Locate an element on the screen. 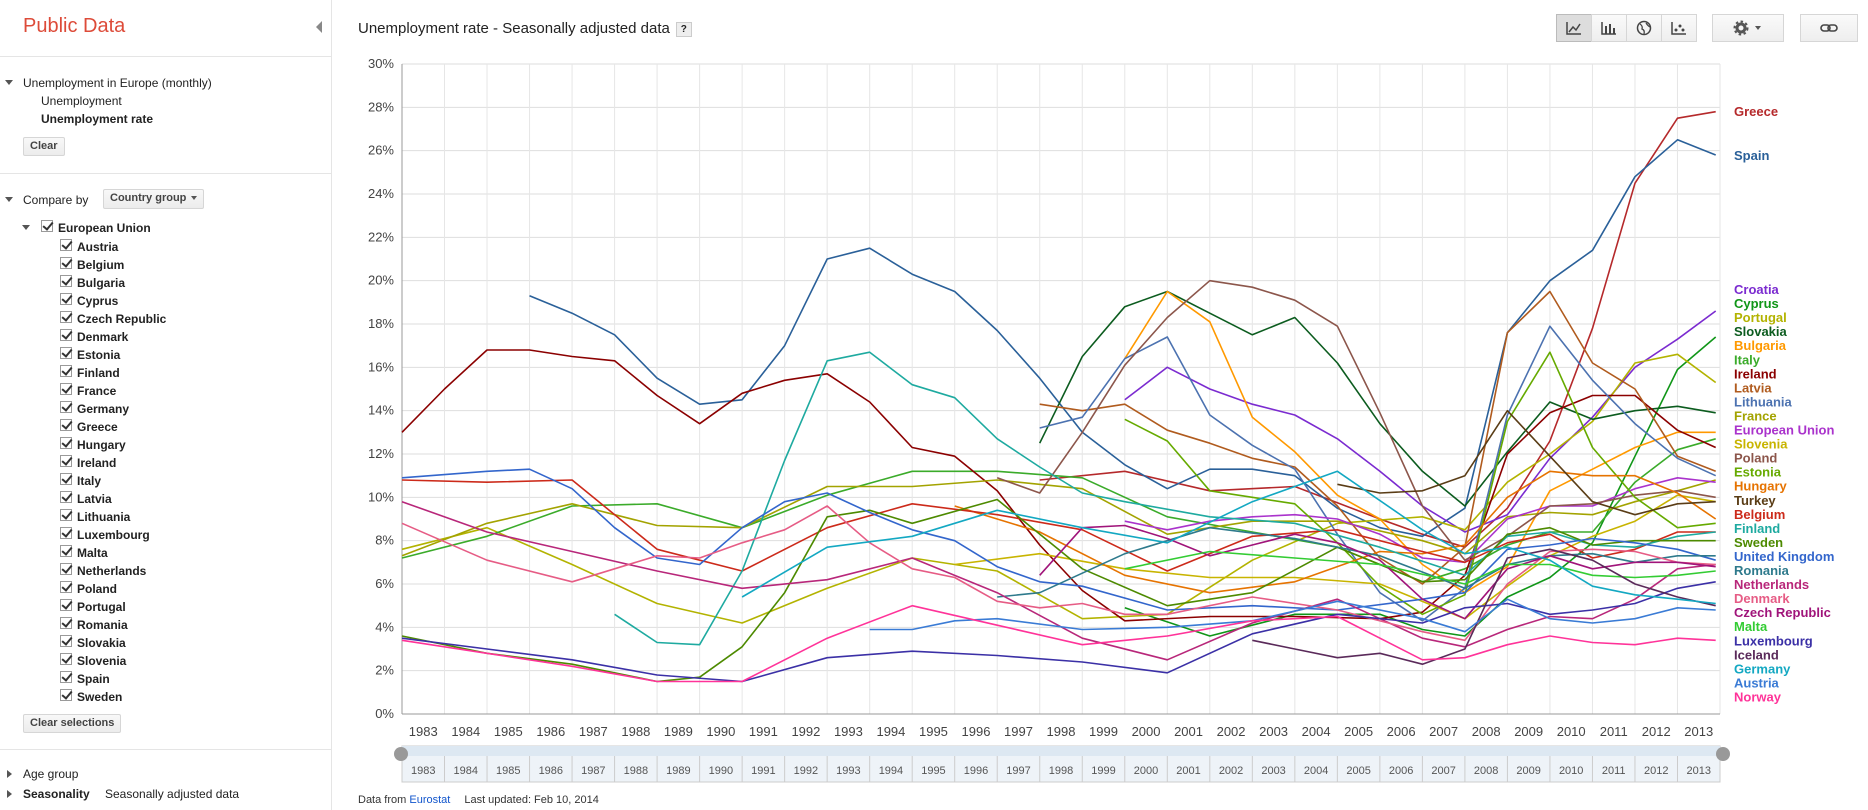 The image size is (1868, 810). collapse-sidebar-icon is located at coordinates (319, 27).